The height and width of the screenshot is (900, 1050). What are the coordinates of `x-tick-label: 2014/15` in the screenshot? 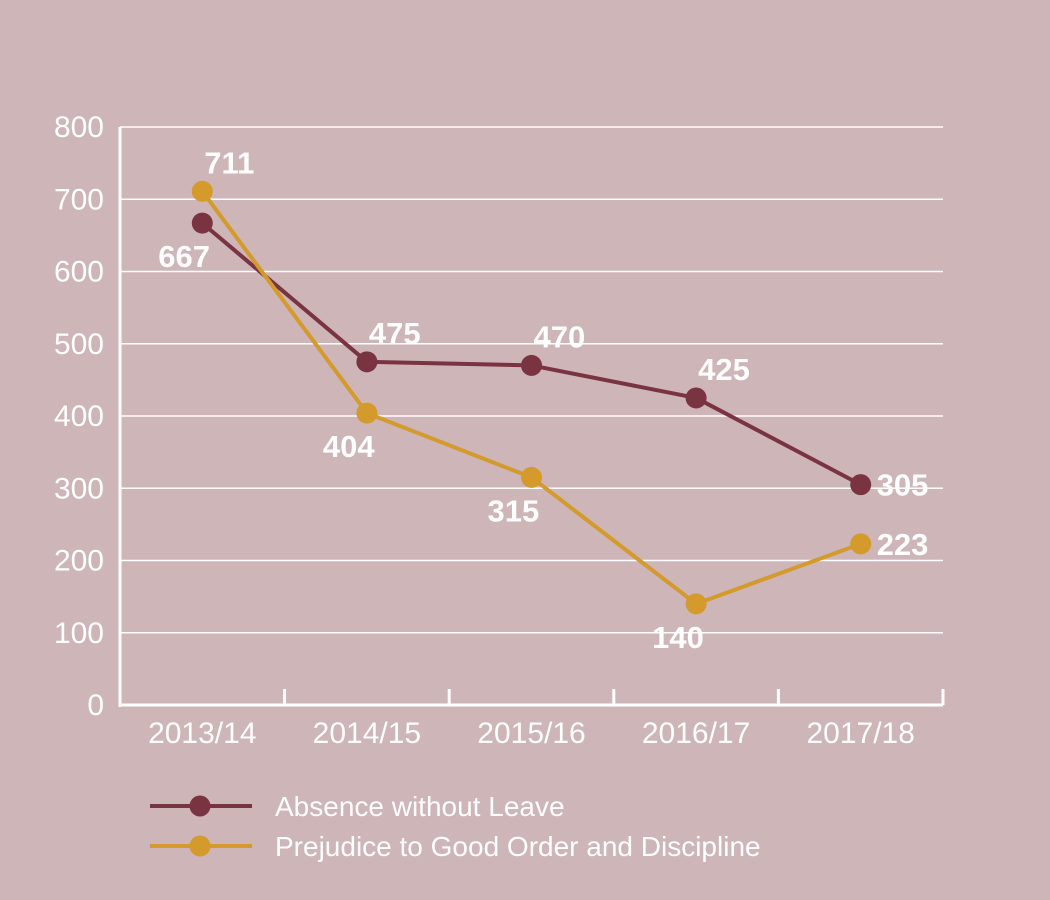 It's located at (367, 733).